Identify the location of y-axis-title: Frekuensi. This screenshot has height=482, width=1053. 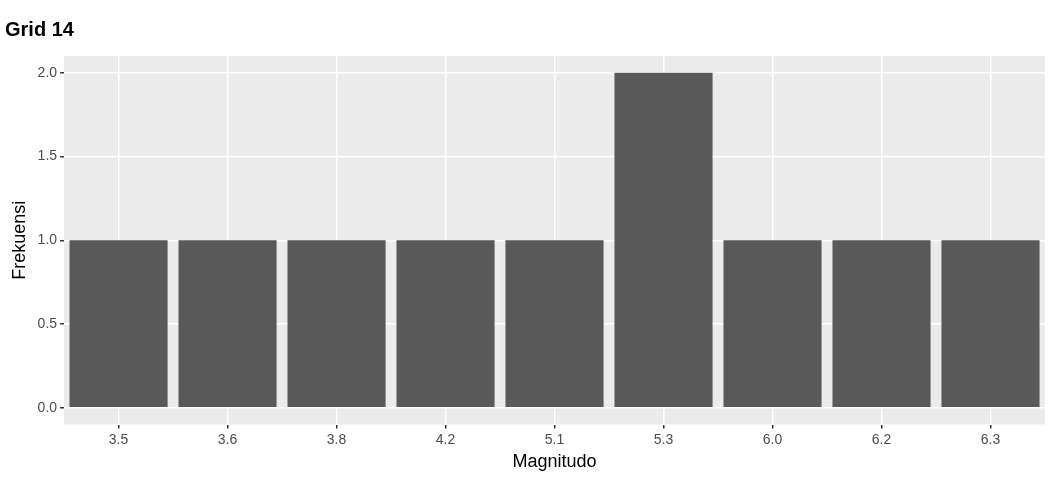
(18, 240).